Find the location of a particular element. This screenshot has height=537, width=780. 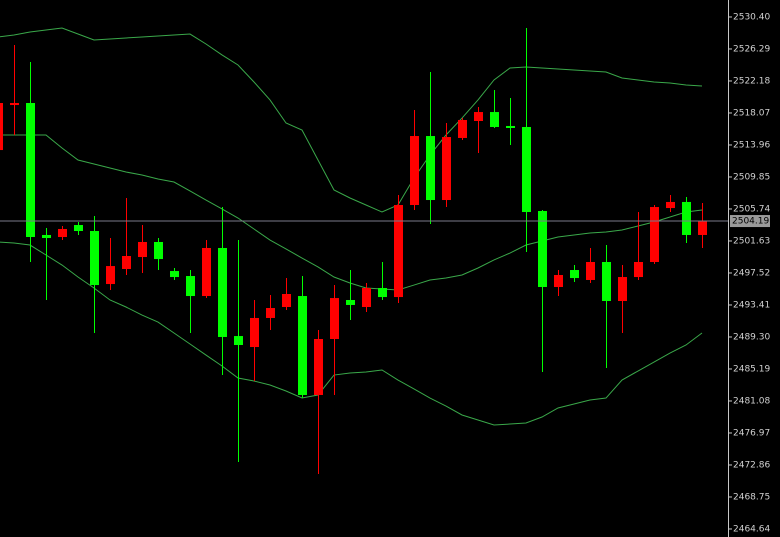

y-tick-label: 2472.86 is located at coordinates (751, 465).